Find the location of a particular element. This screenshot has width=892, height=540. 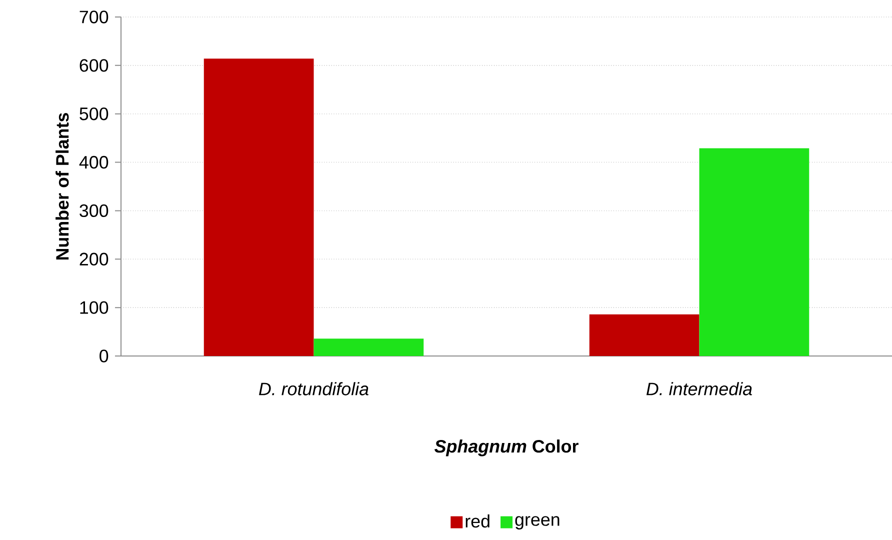

y-tick-label: 500 is located at coordinates (94, 114).